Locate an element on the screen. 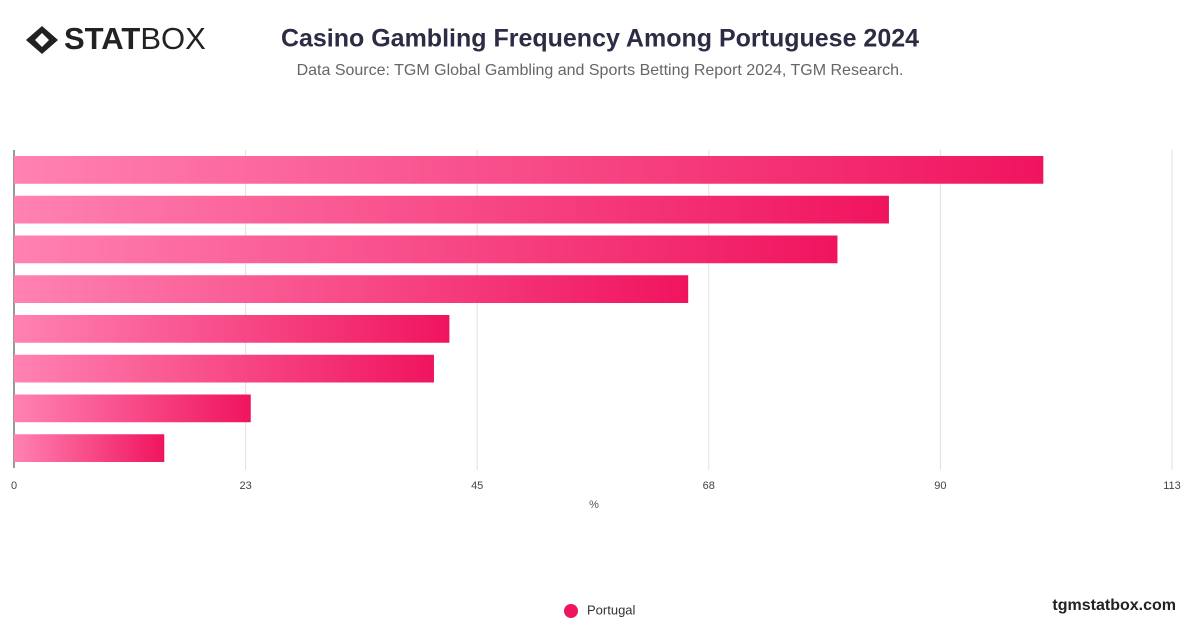 This screenshot has height=628, width=1200. logo-bold: STATBOX is located at coordinates (135, 38).